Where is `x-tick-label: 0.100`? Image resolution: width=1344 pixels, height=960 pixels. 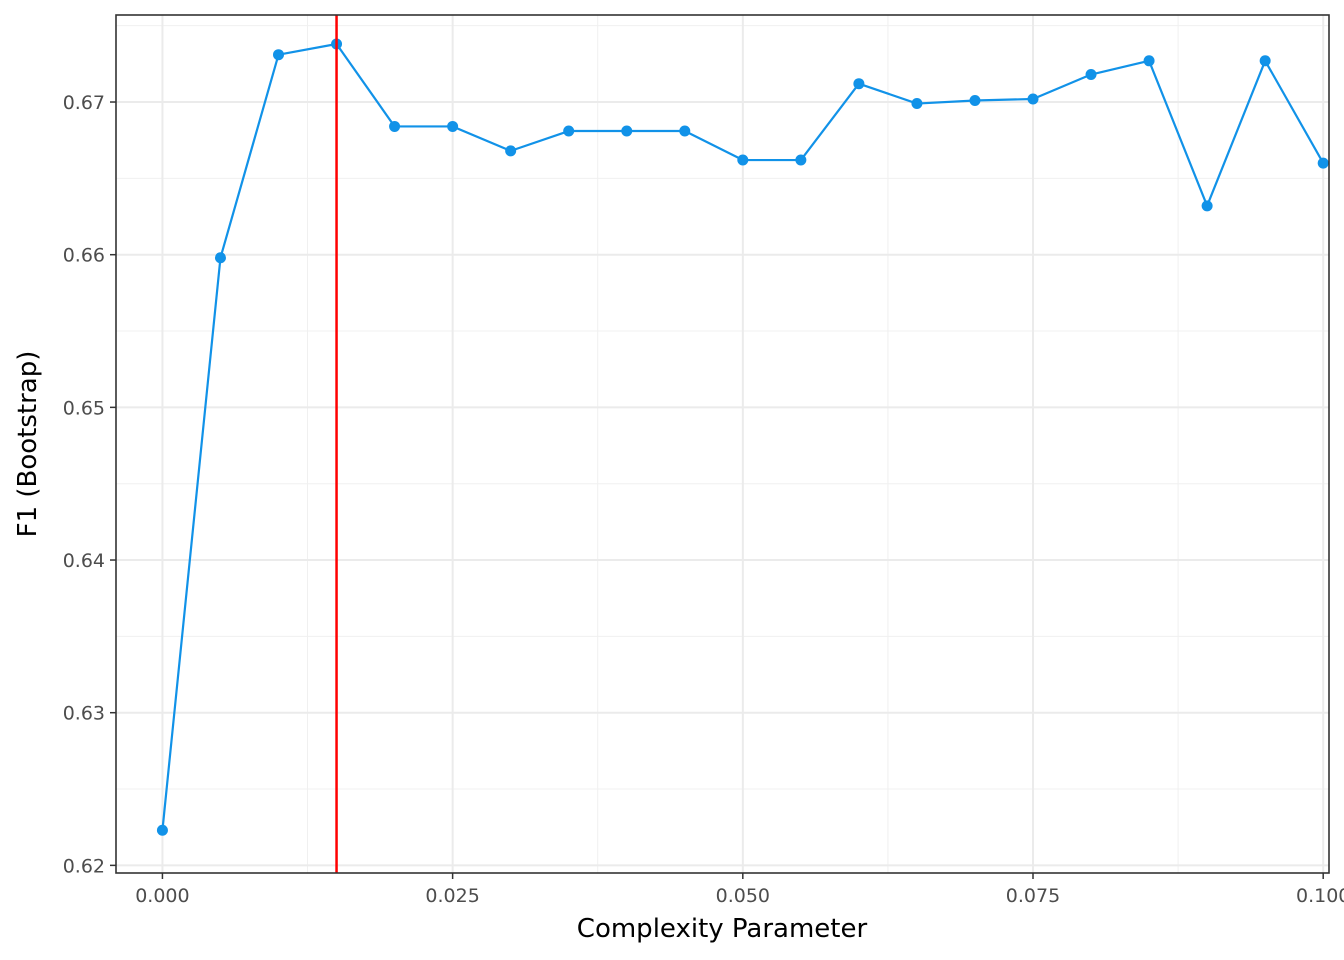 x-tick-label: 0.100 is located at coordinates (1320, 896).